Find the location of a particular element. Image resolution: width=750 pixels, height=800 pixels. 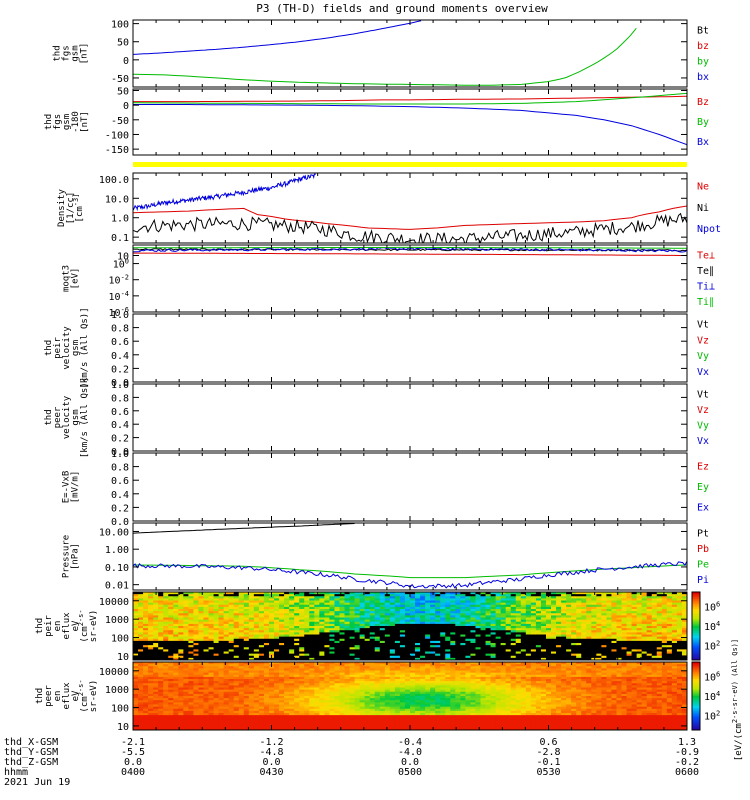

legend-bx: bx is located at coordinates (703, 77).